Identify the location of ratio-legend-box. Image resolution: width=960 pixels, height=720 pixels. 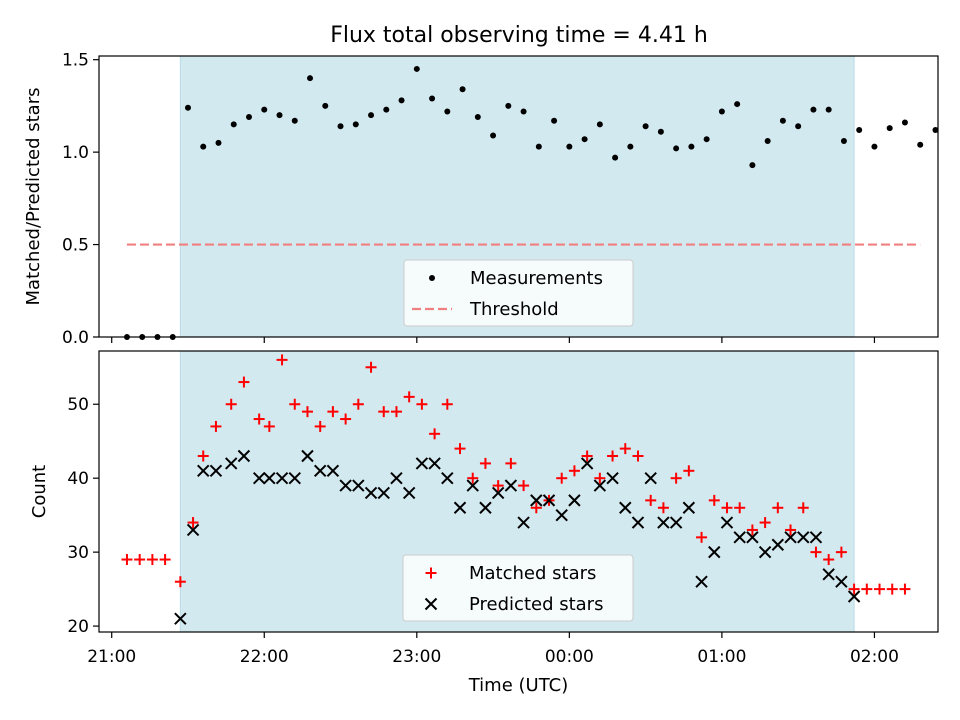
(518, 293).